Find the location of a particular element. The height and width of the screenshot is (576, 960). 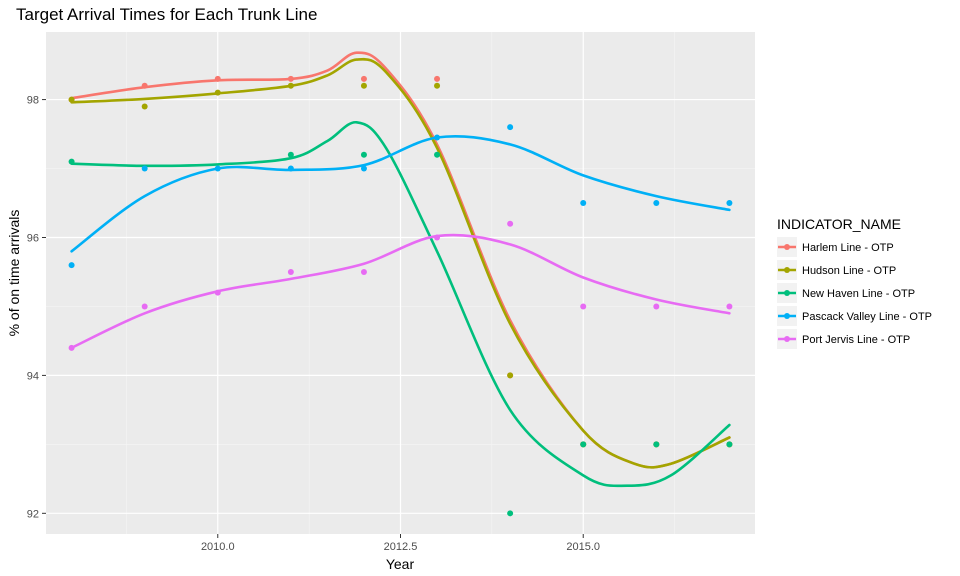

y-tick-label-0: 92 is located at coordinates (33, 514).